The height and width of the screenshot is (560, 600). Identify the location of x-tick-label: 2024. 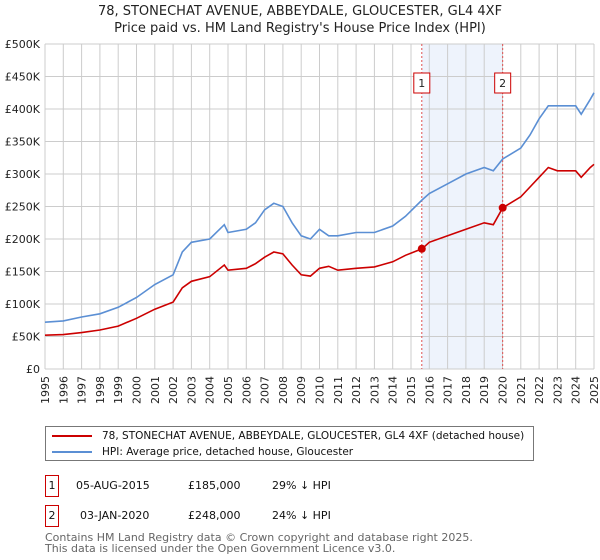
(576, 390).